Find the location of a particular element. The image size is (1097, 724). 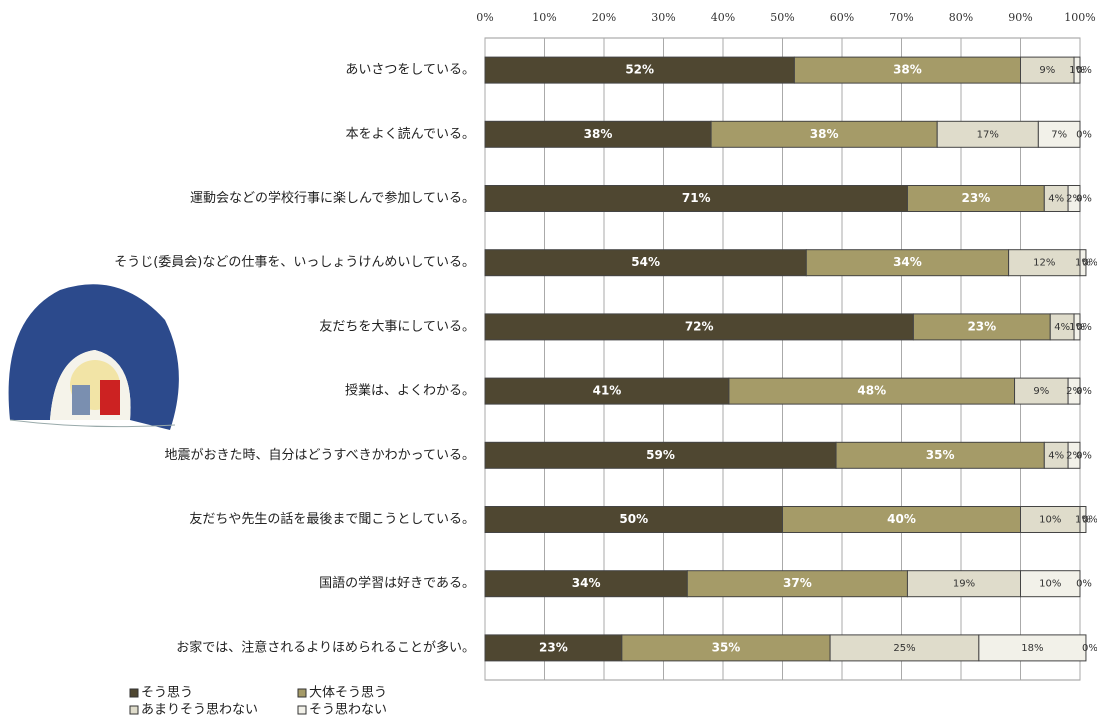

y-tick-label: 本をよく読んでいる。 is located at coordinates (410, 134).